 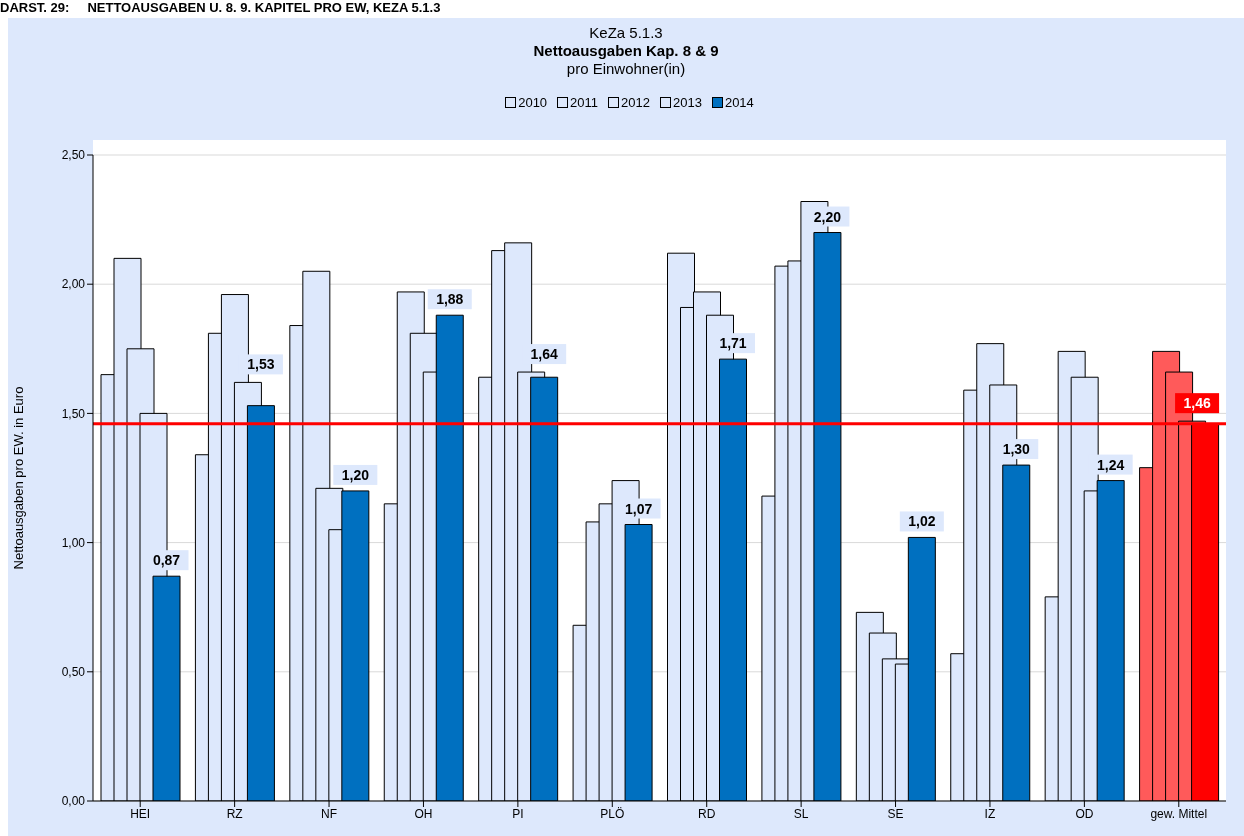 What do you see at coordinates (544, 354) in the screenshot?
I see `data-label: 1,64` at bounding box center [544, 354].